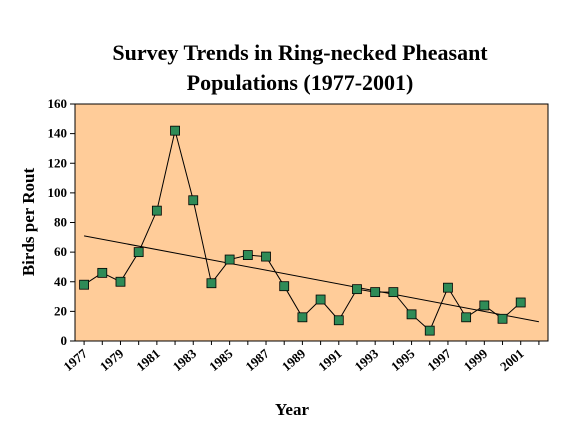  I want to click on x-tick-label: 1977, so click(75, 359).